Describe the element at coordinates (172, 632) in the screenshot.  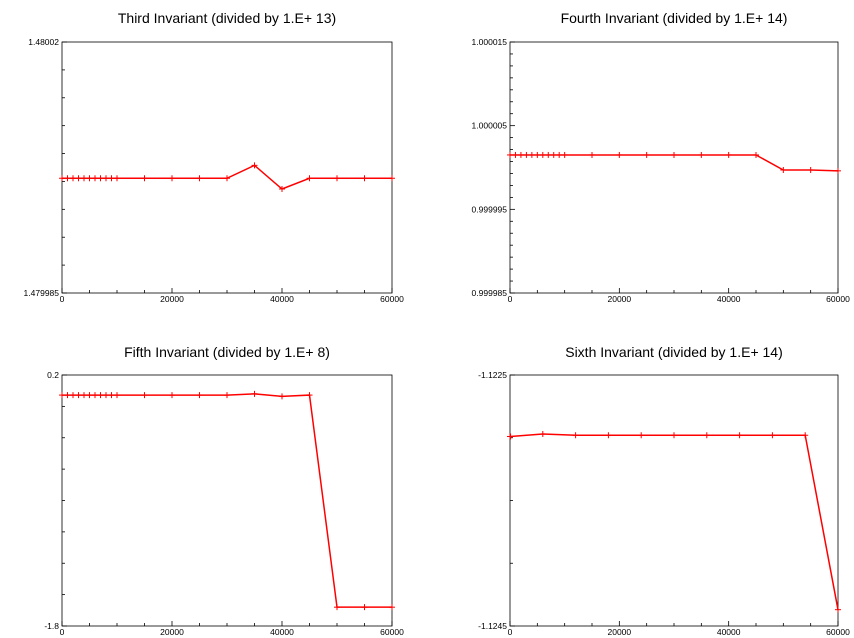
I see `fifth-x-tick-label: 20000` at that location.